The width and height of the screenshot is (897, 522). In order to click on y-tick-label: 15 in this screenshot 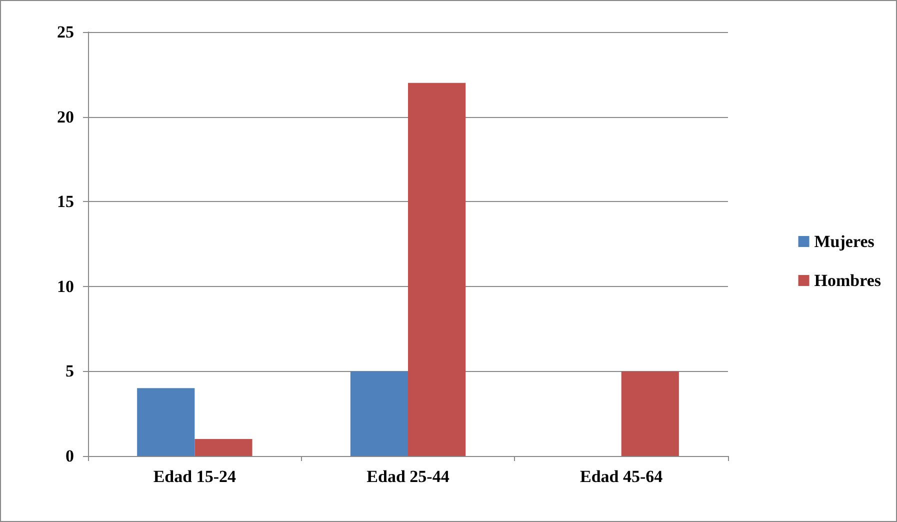, I will do `click(65, 202)`.